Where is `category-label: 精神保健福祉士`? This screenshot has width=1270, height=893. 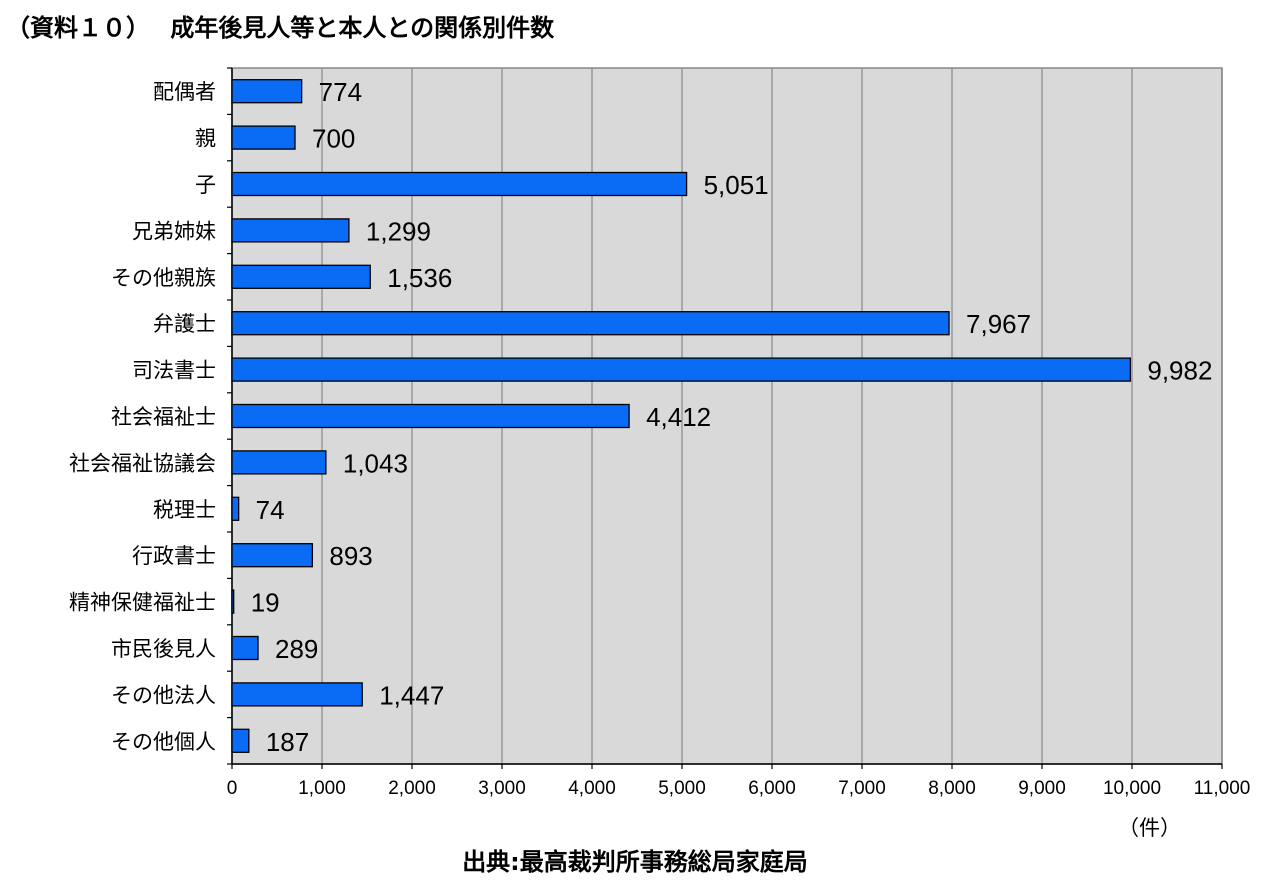
category-label: 精神保健福祉士 is located at coordinates (142, 603).